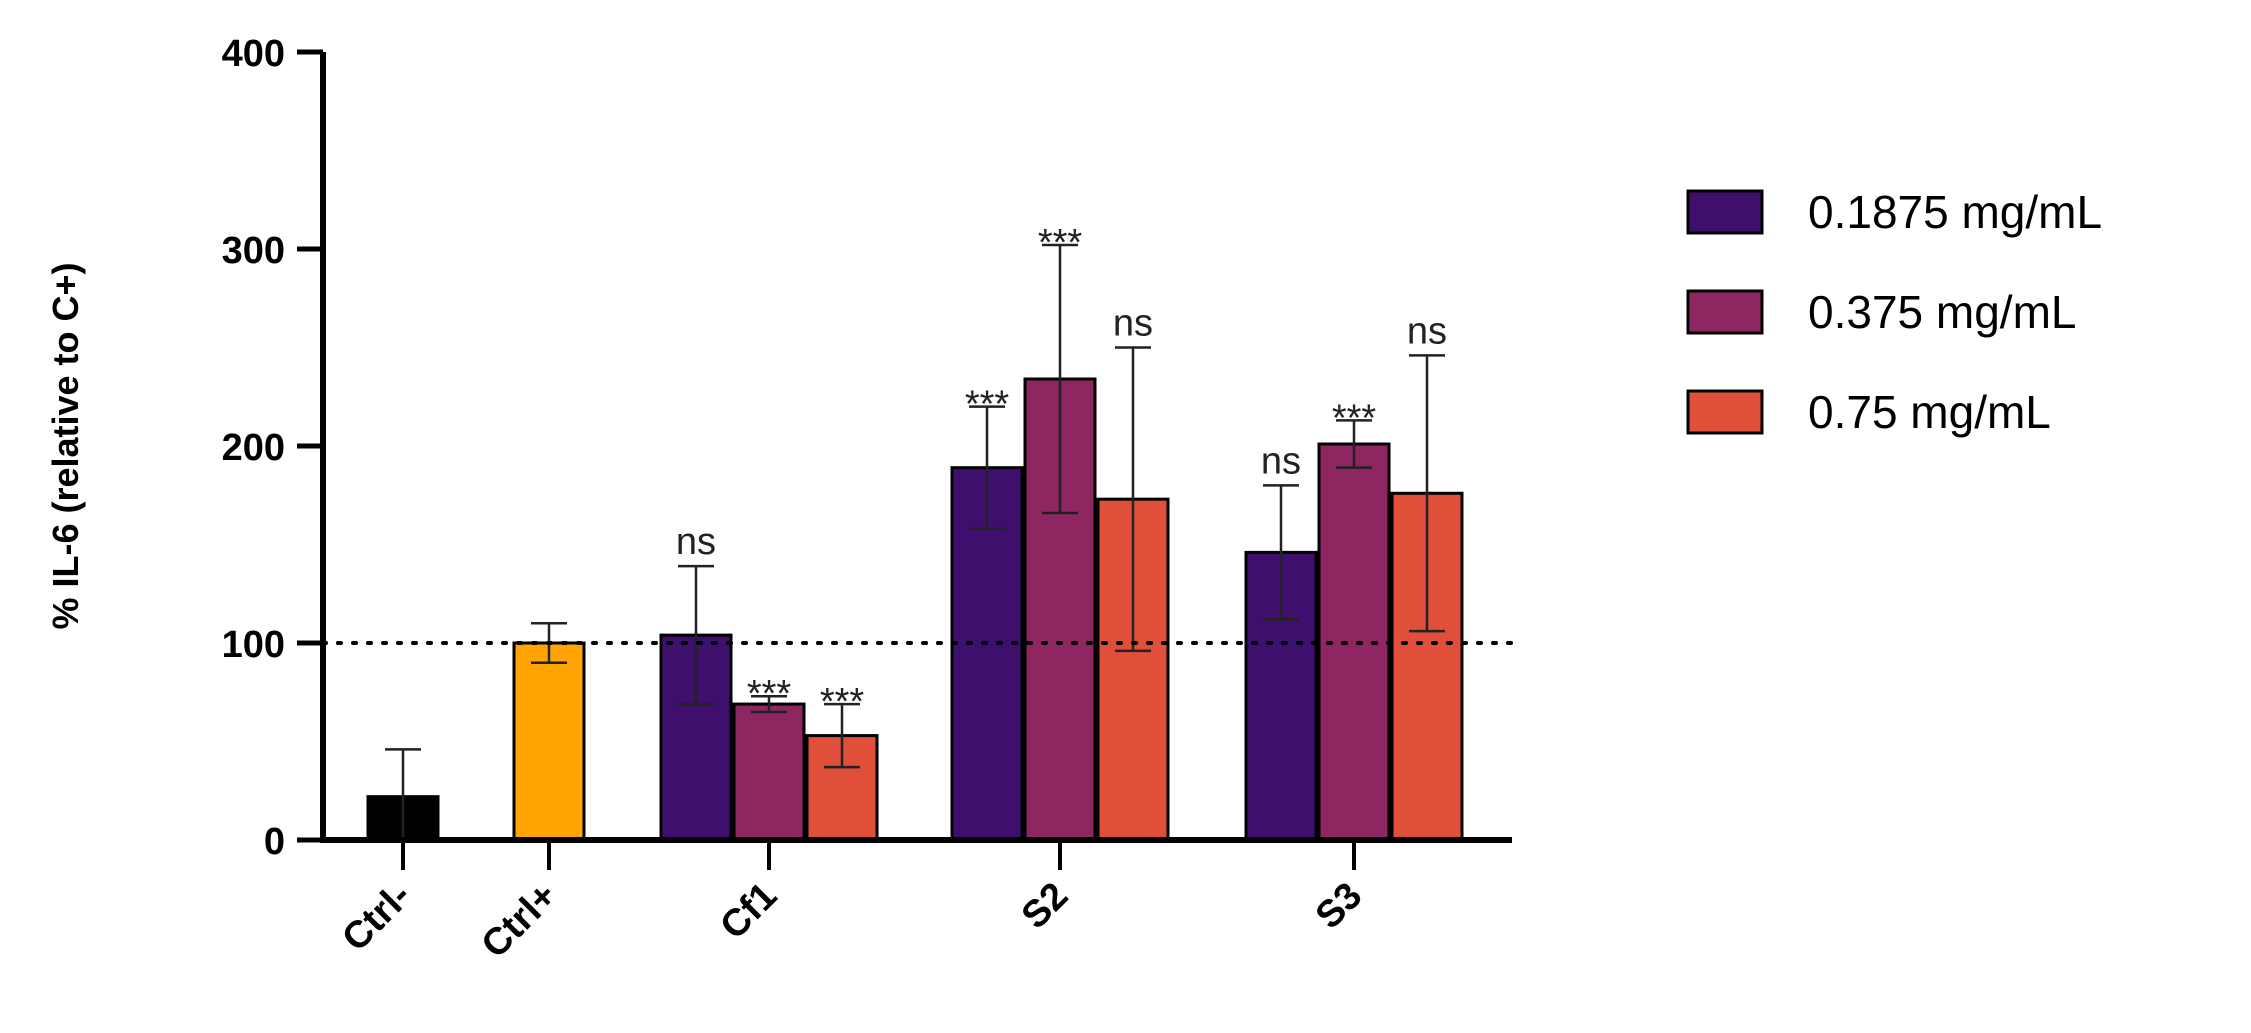 This screenshot has height=1033, width=2251. What do you see at coordinates (696, 542) in the screenshot?
I see `significance-label-Cf1-0: ns` at bounding box center [696, 542].